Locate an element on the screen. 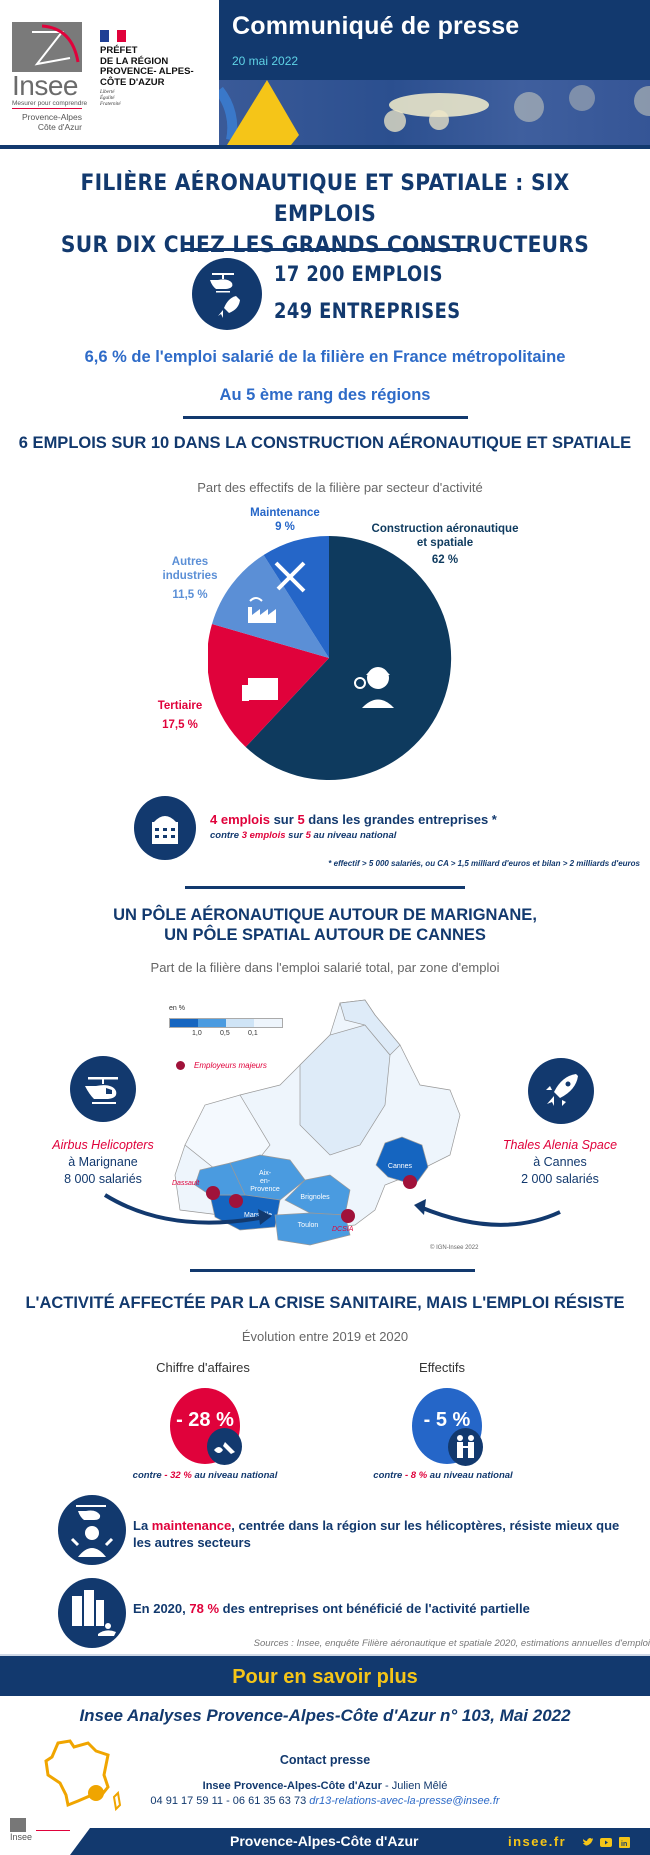  svg-text: in is located at coordinates (624, 1844).